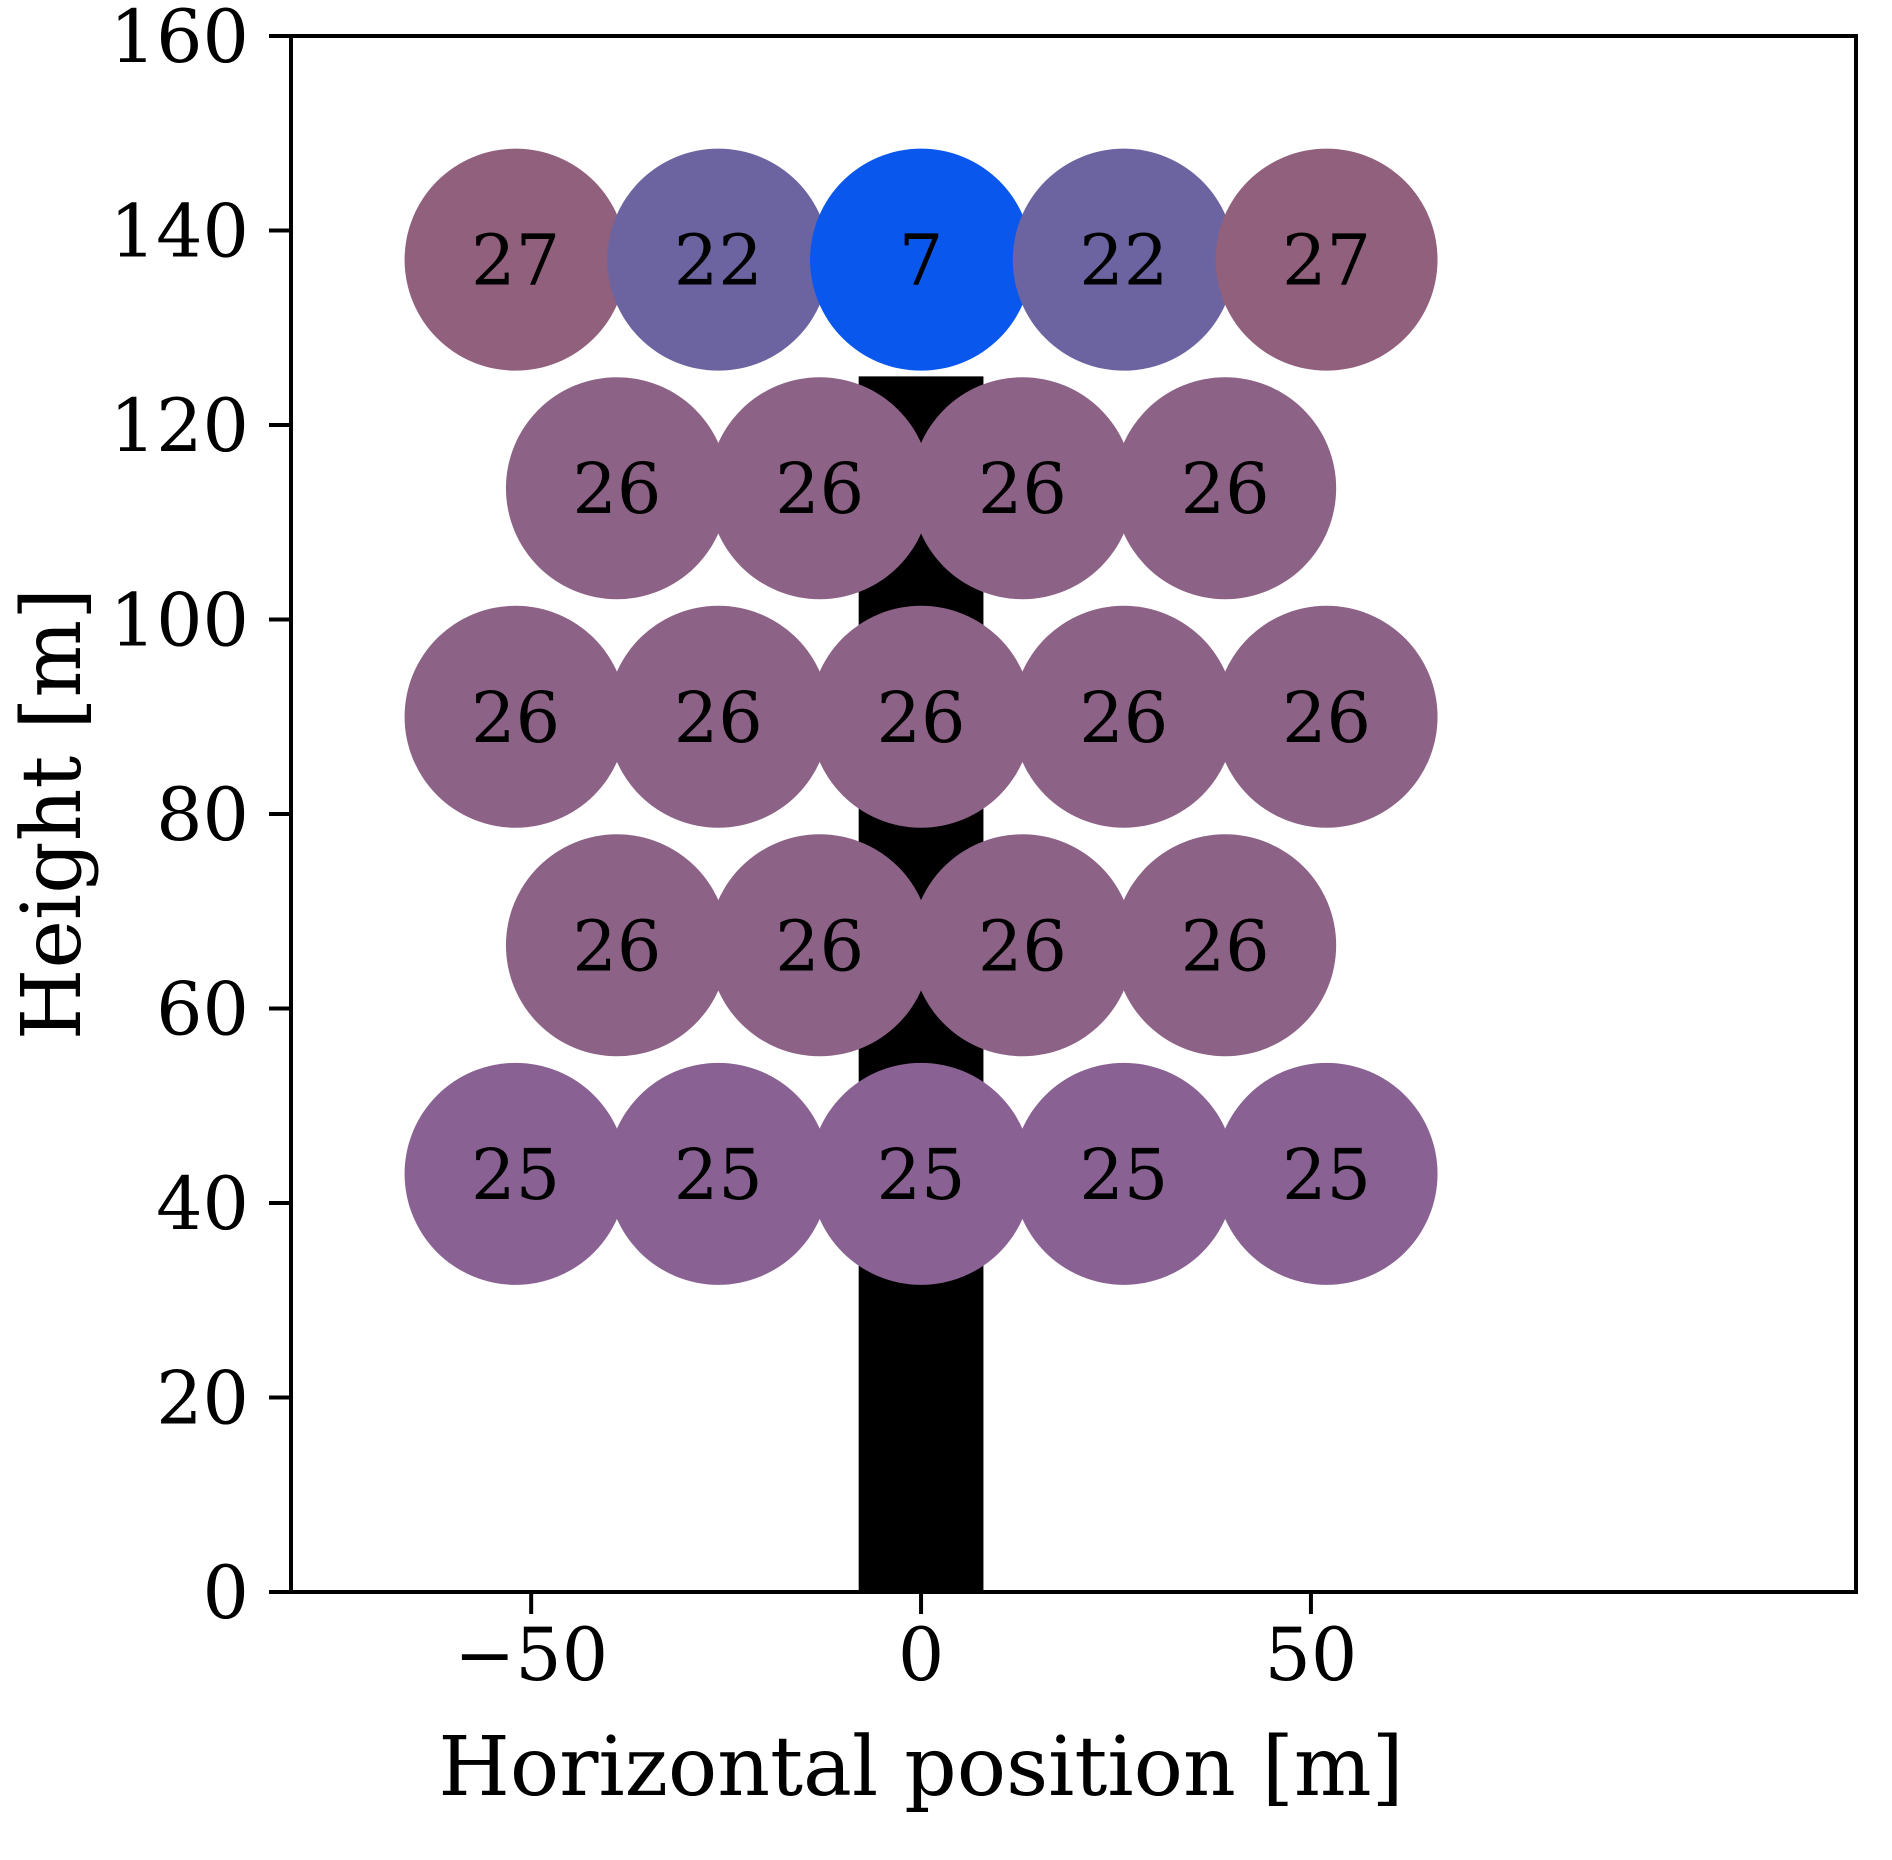 This screenshot has height=1860, width=1892. I want to click on y-axis-label: Height [m], so click(52, 814).